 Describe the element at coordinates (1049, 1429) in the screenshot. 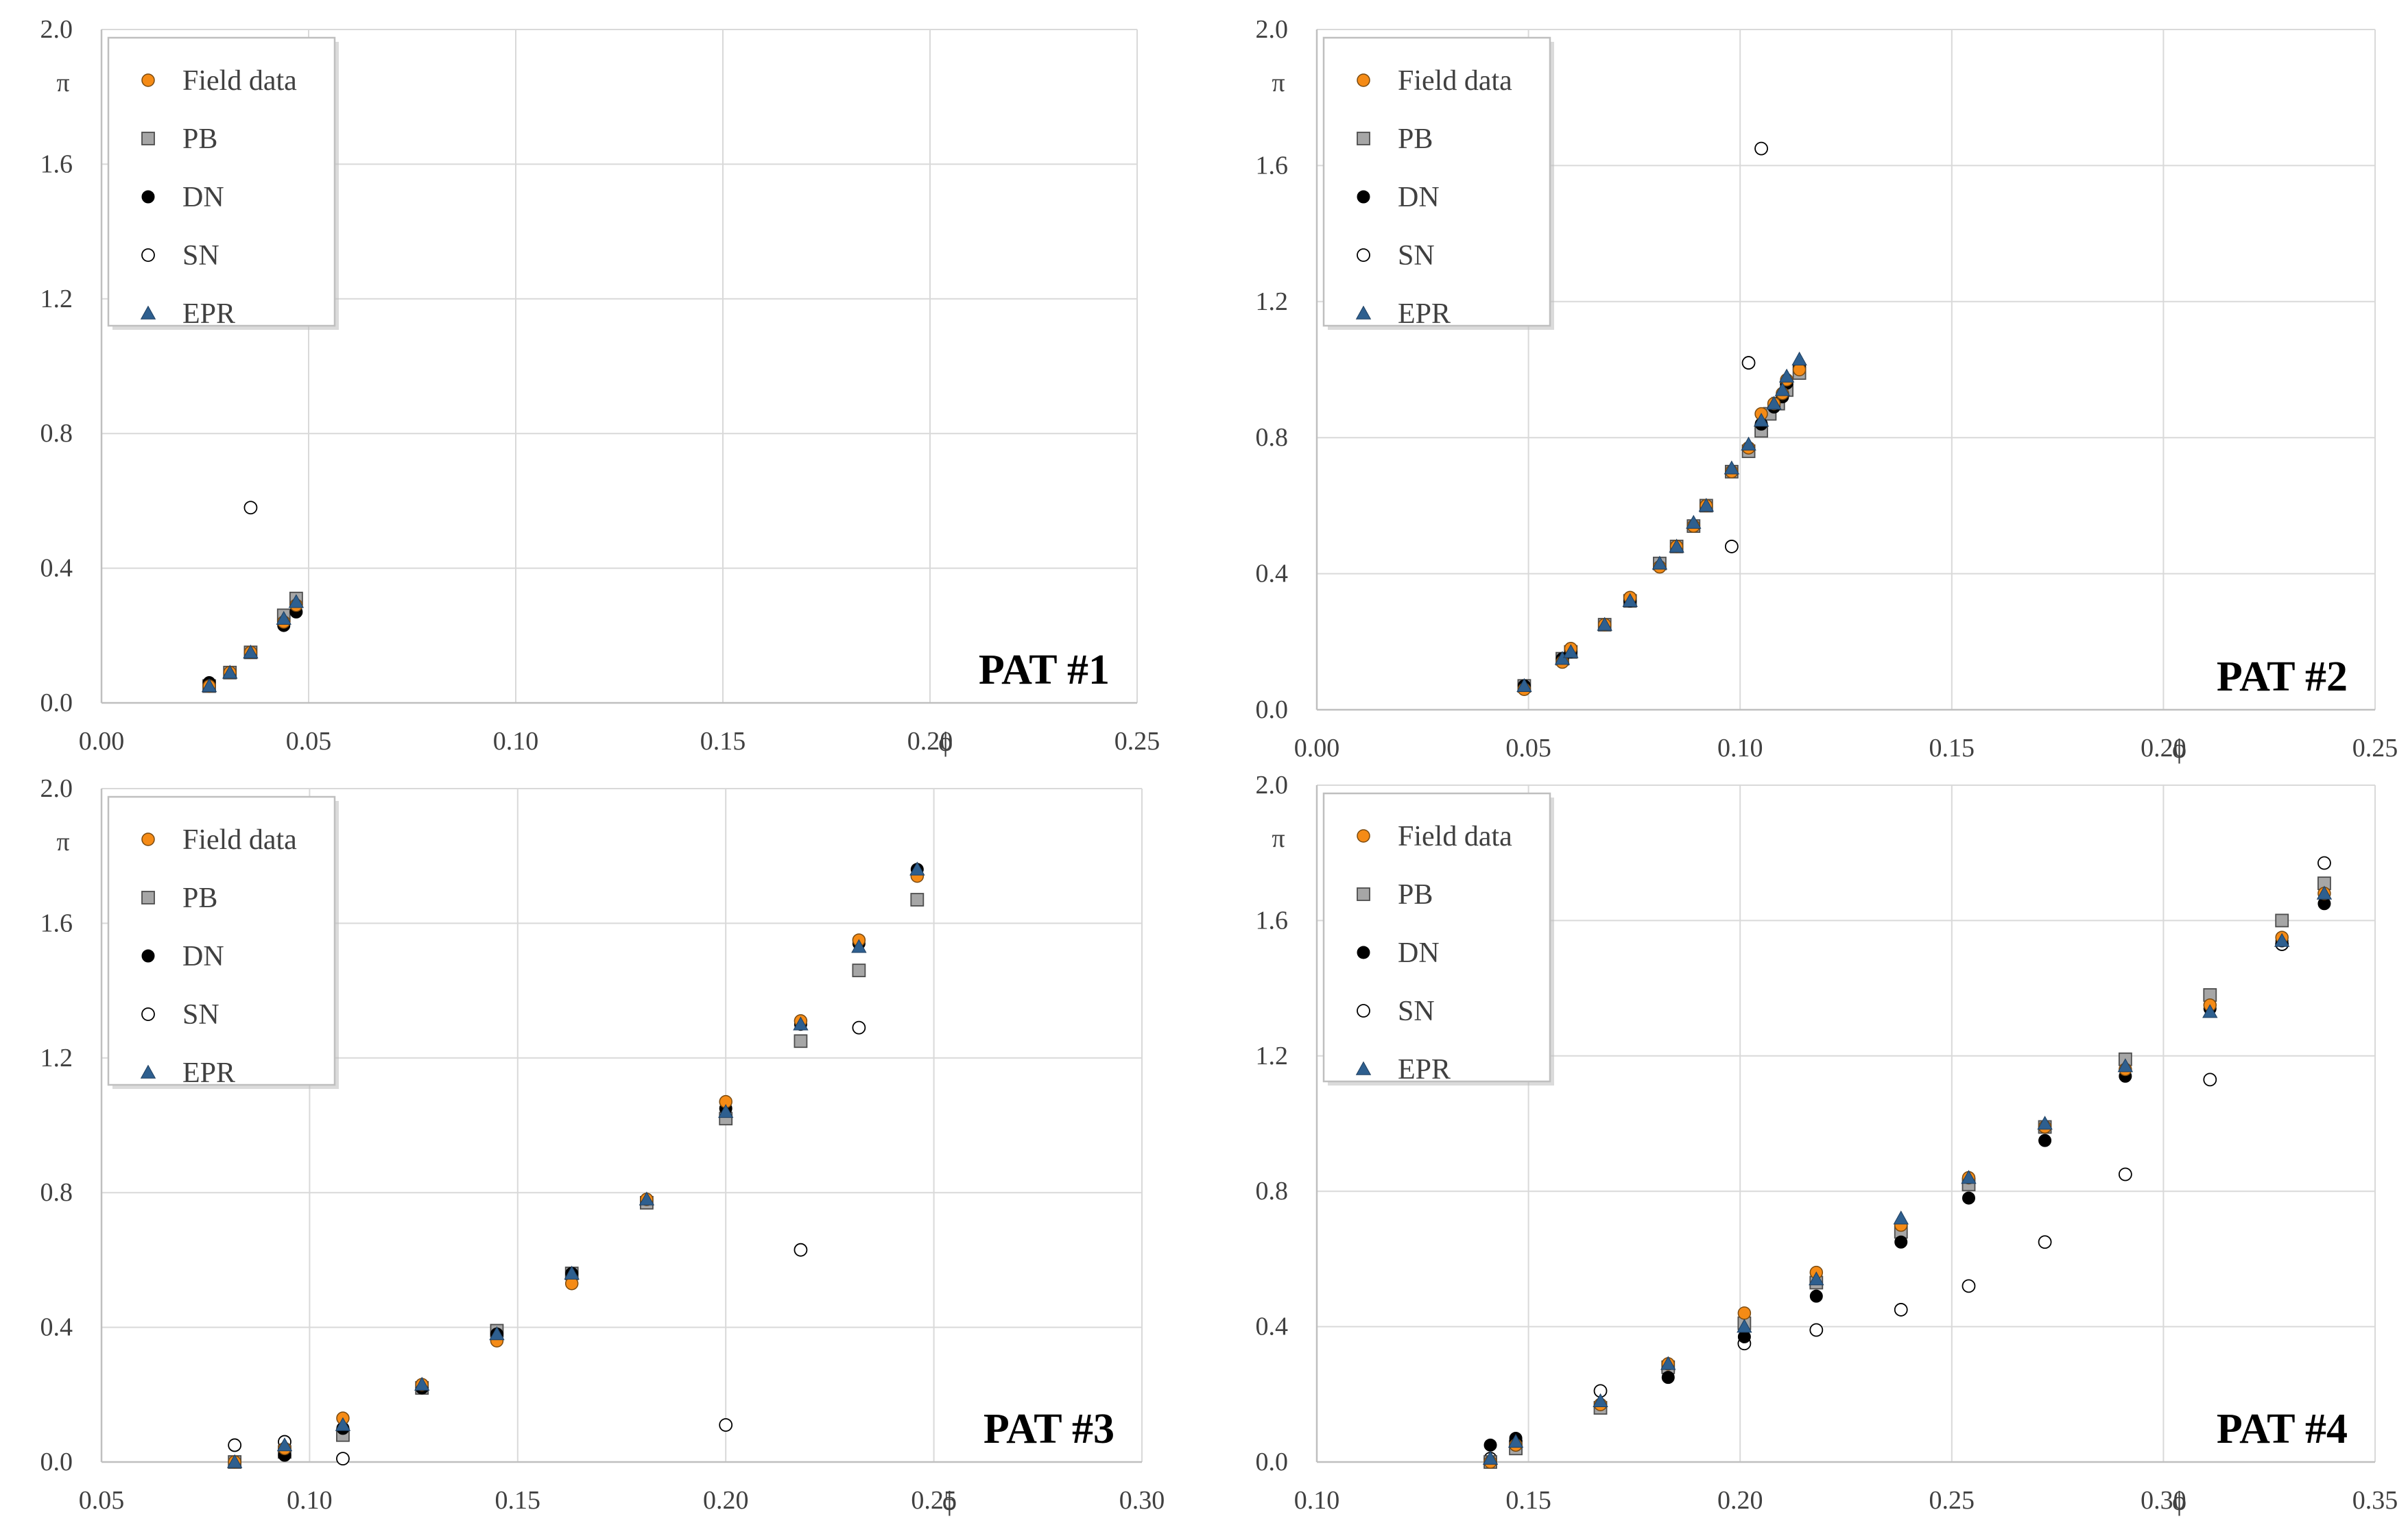

I see `chart-title: PAT #3` at that location.